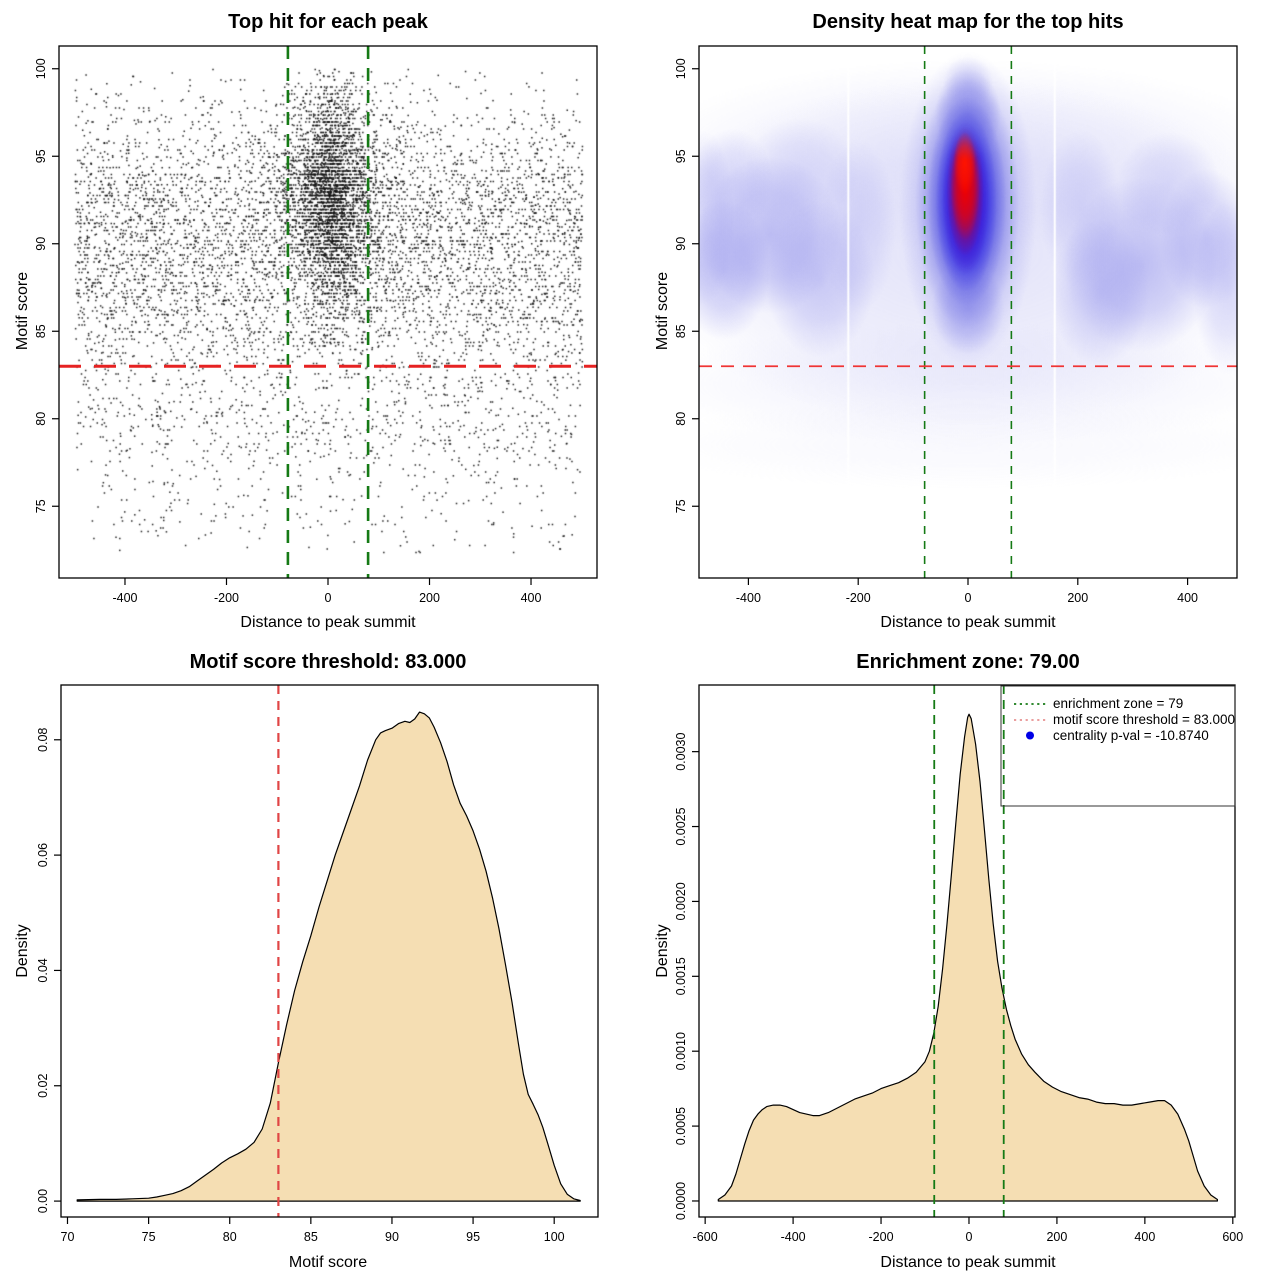  Describe the element at coordinates (392, 1237) in the screenshot. I see `x-axis-tick-label: 90` at that location.